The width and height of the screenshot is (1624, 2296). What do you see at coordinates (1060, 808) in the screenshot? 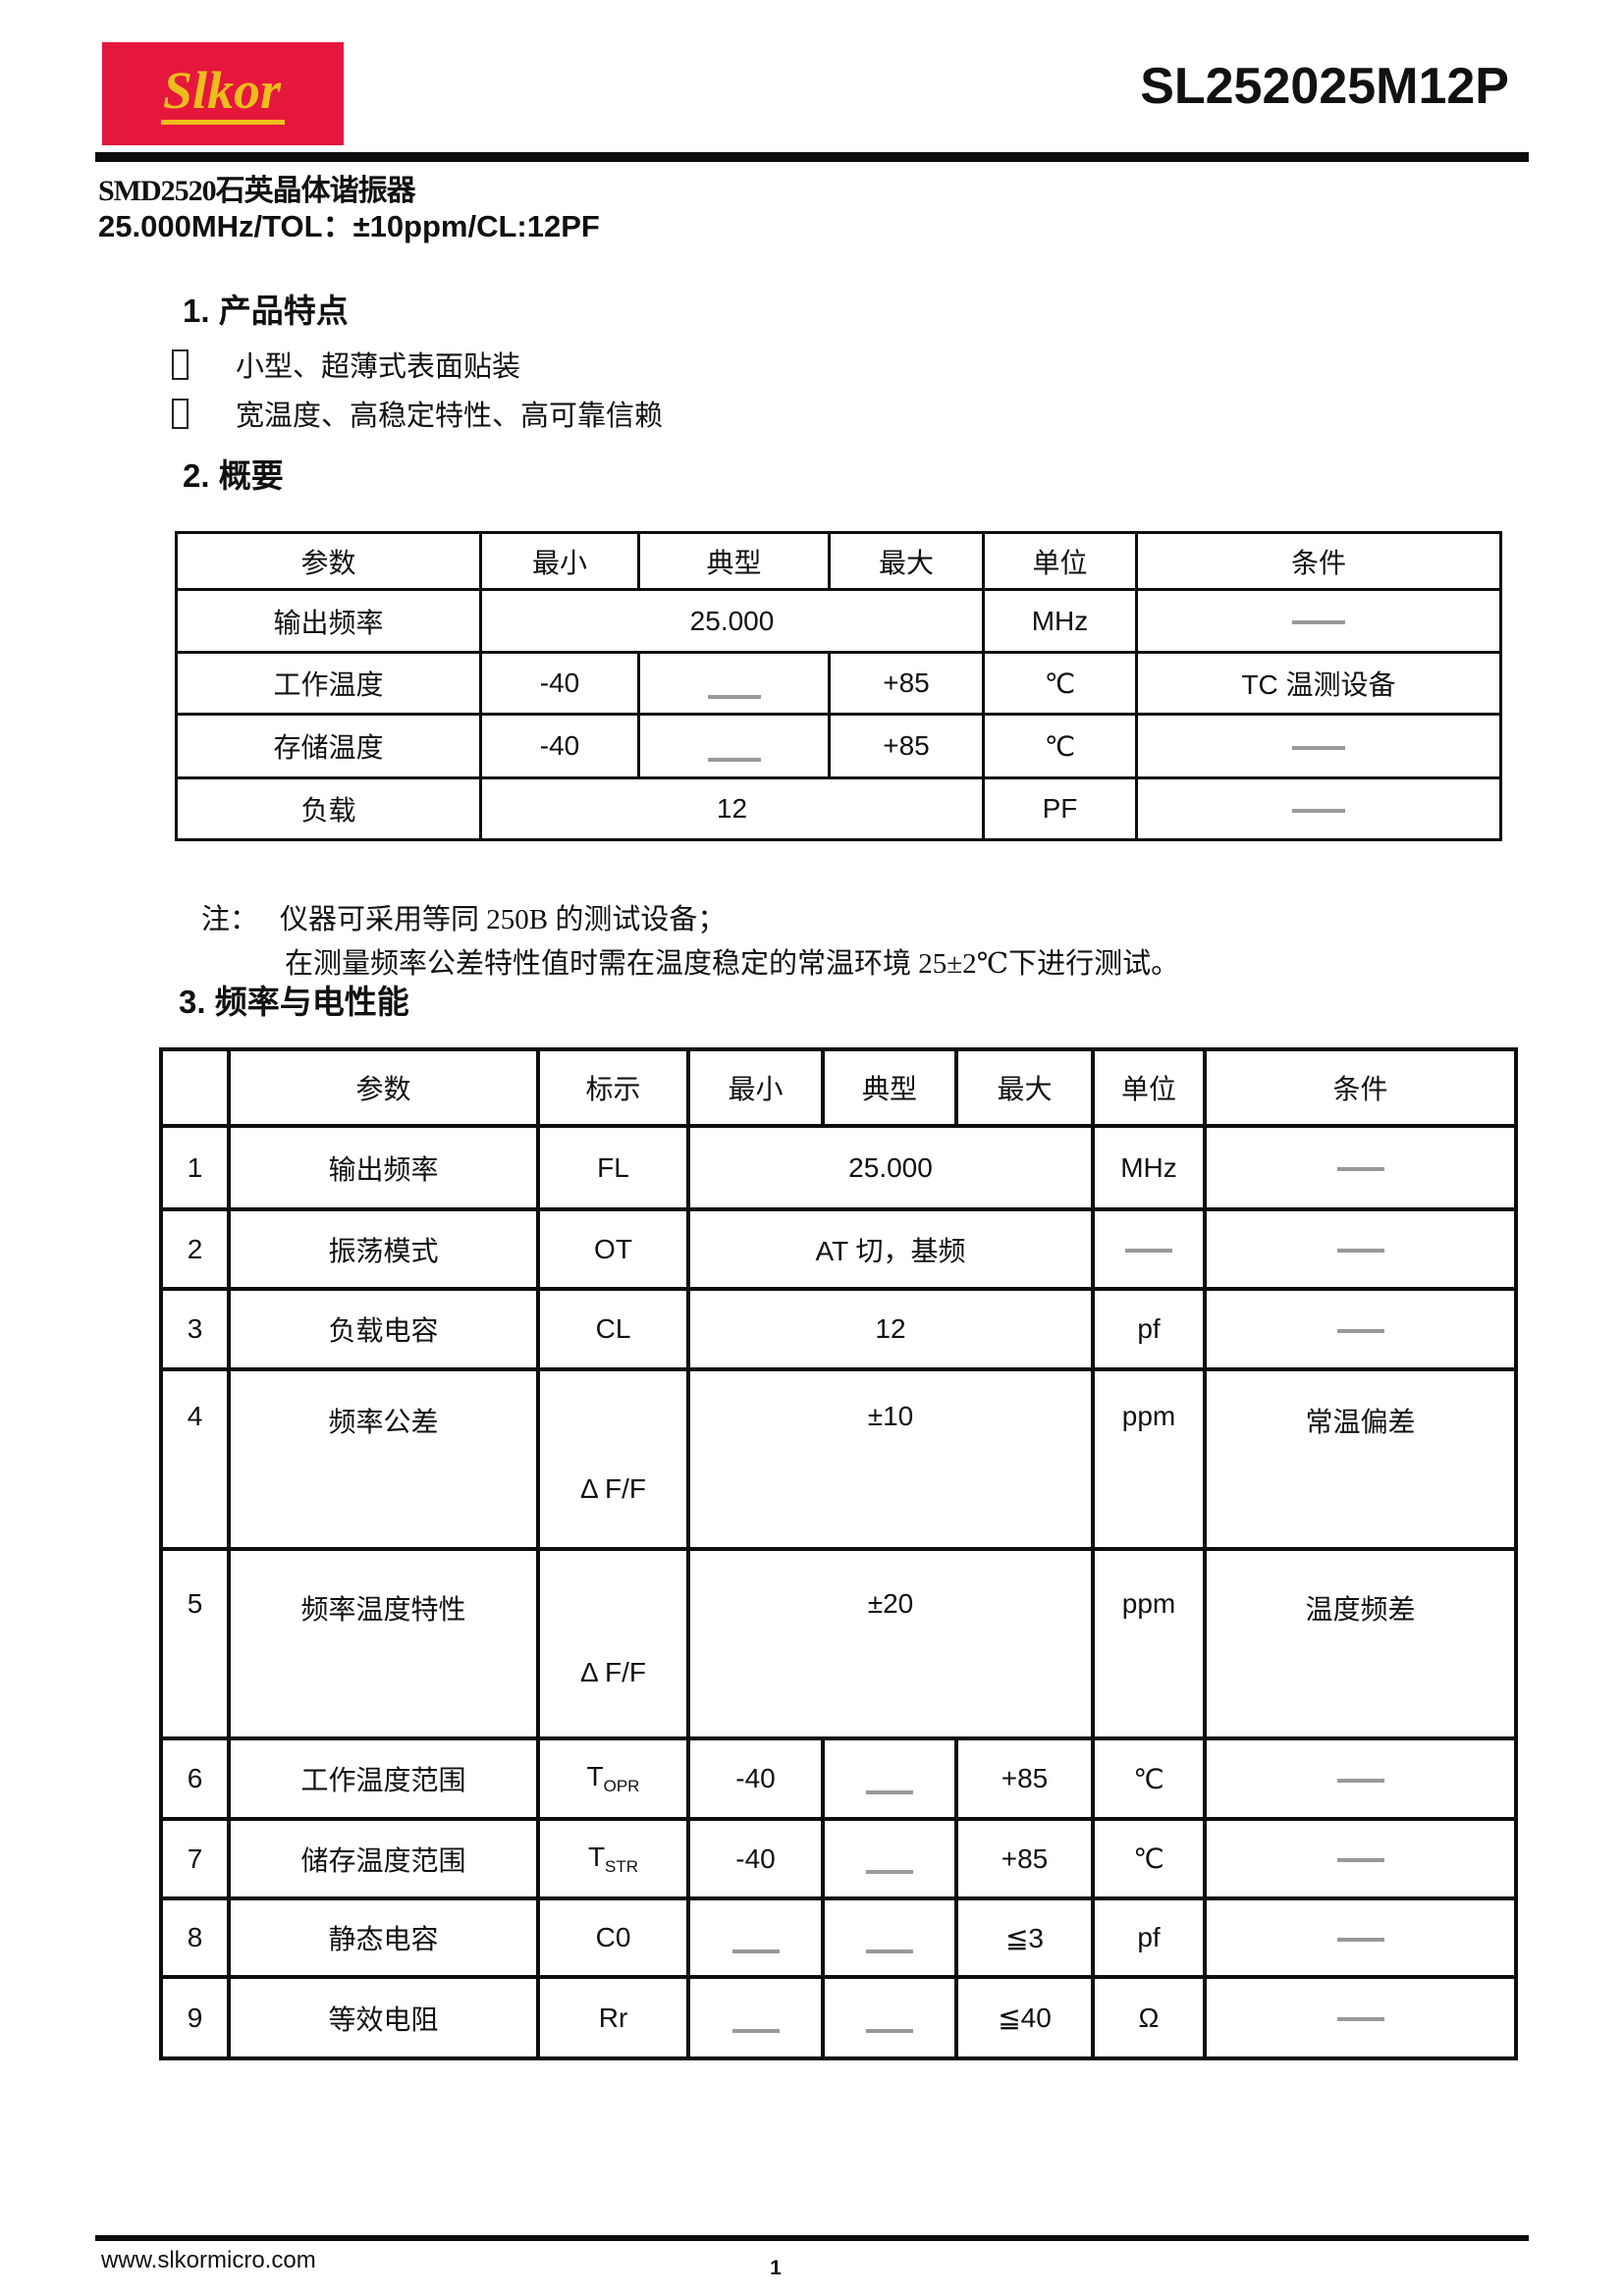
I see `cell-unit: PF` at bounding box center [1060, 808].